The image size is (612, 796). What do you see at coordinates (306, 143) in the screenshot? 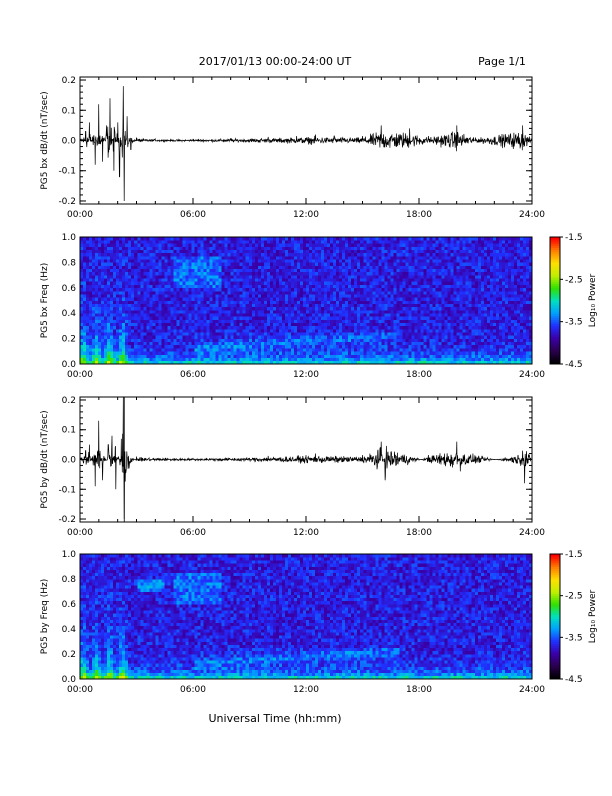
I see `data-series-line` at bounding box center [306, 143].